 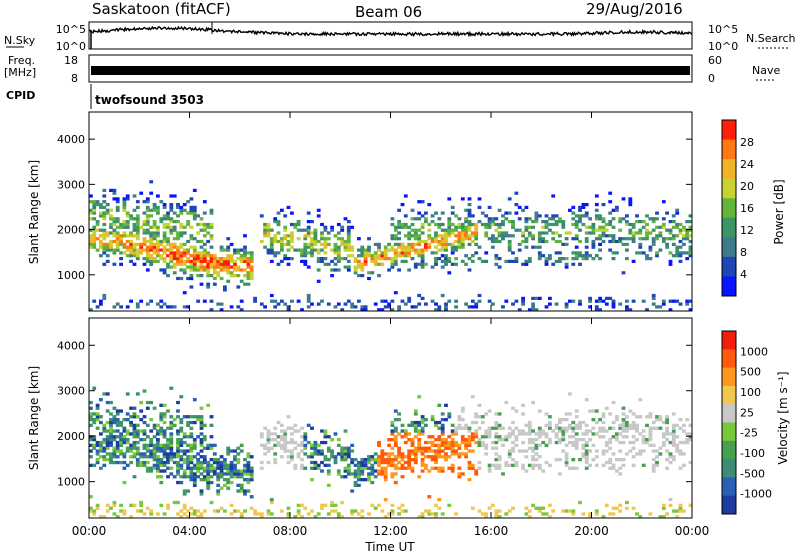 What do you see at coordinates (729, 377) in the screenshot?
I see `colorbar-swatch` at bounding box center [729, 377].